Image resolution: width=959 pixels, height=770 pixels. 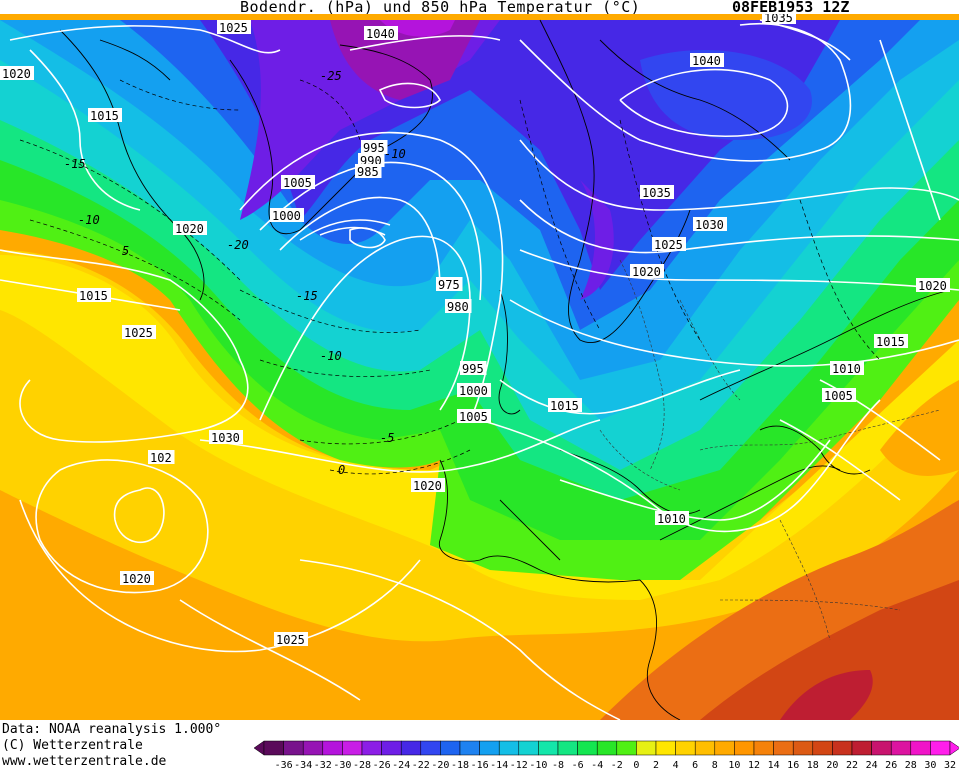 I want to click on pressure-label: 1030, so click(x=226, y=437).